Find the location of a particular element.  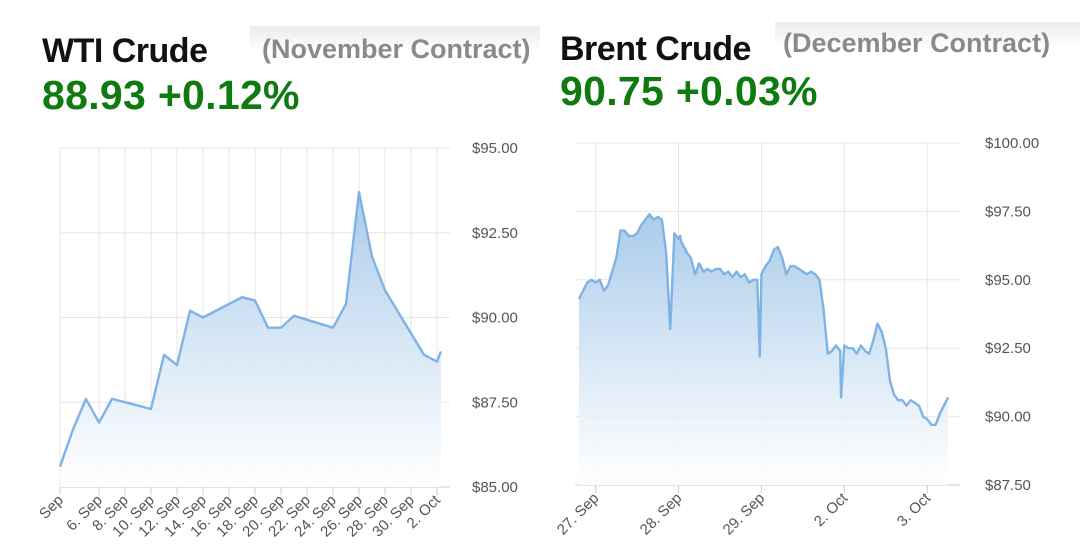

y-tick-label: $97.50 is located at coordinates (1008, 211).